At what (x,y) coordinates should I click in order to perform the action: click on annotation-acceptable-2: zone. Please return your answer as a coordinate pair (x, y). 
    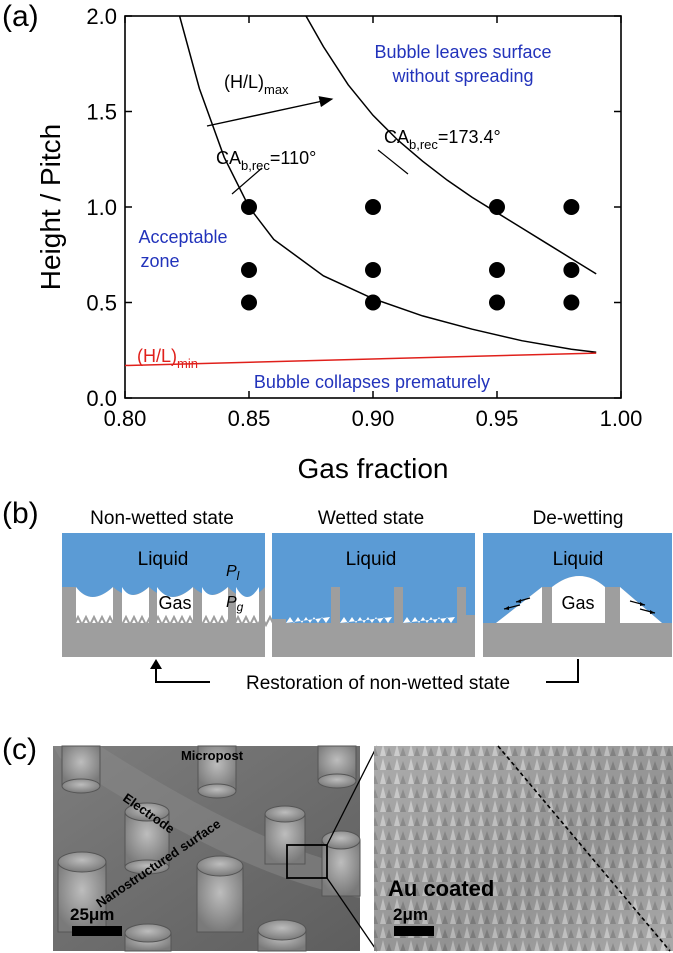
    Looking at the image, I should click on (159, 261).